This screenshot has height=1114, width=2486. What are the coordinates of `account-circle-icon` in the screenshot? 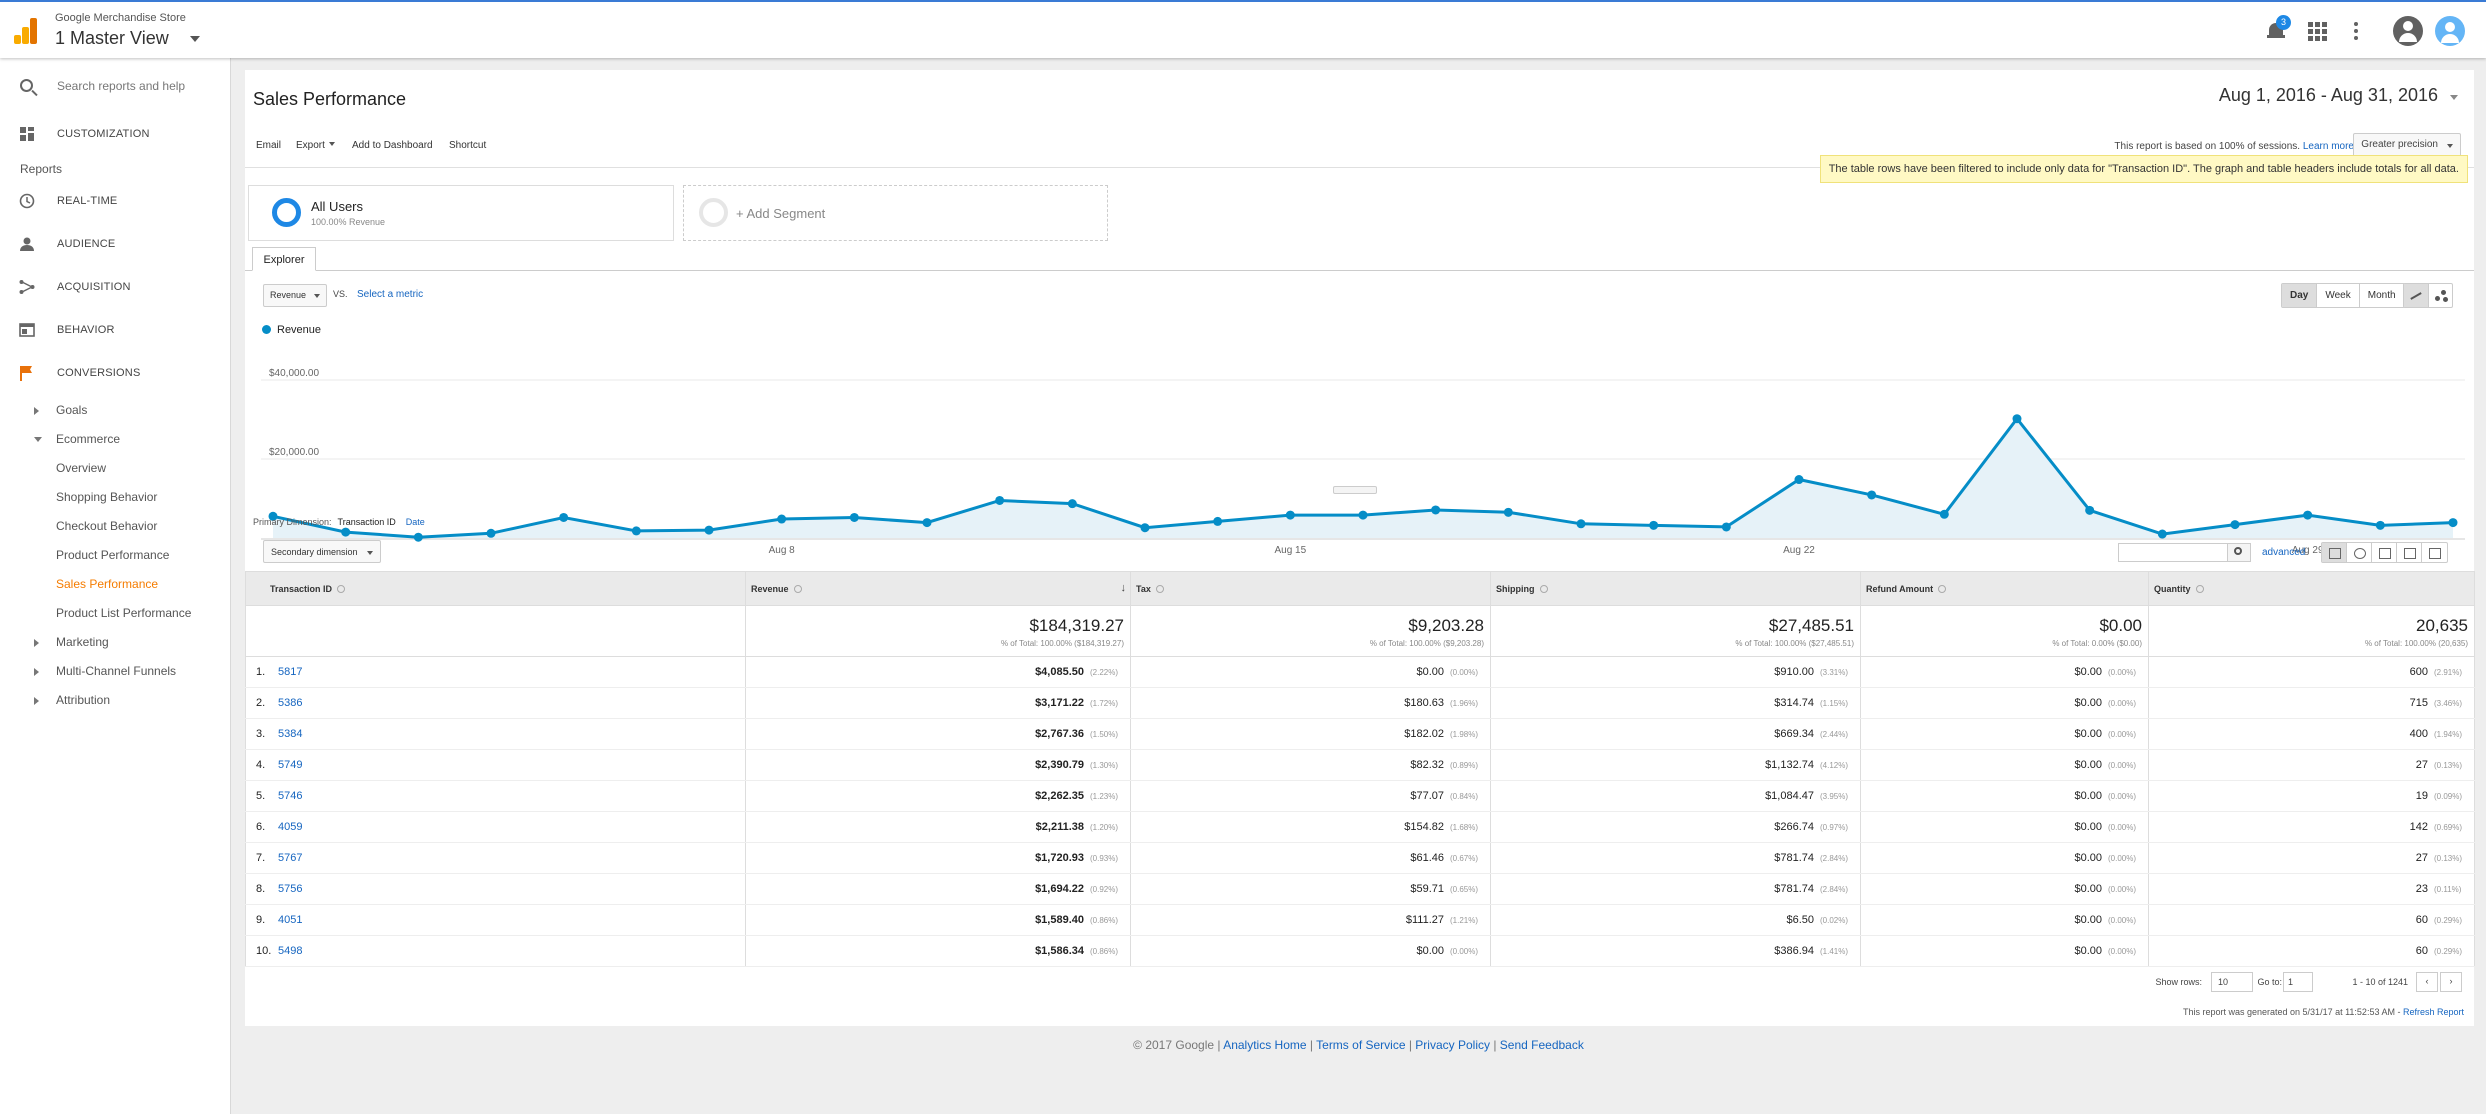 It's located at (2408, 31).